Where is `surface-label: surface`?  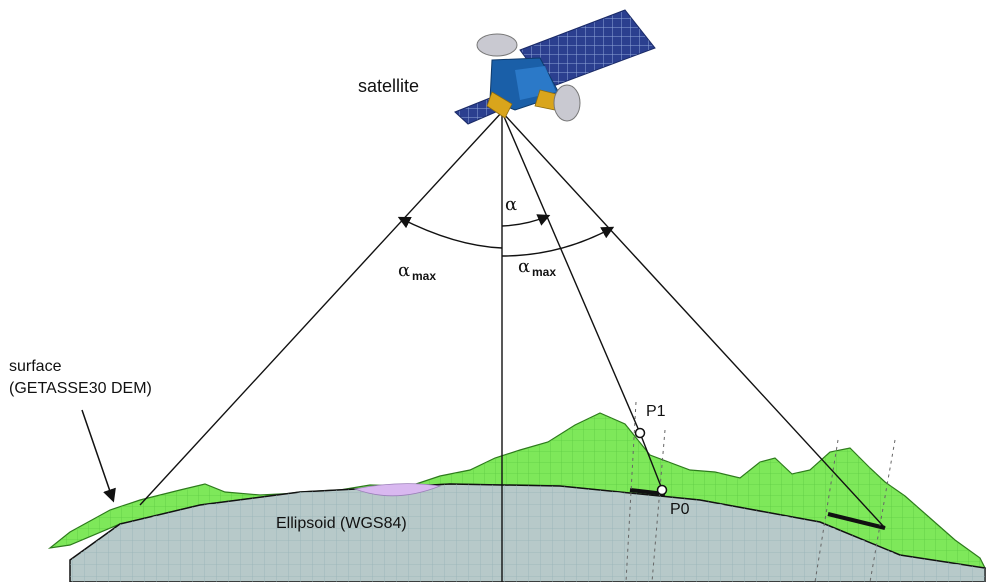
surface-label: surface is located at coordinates (35, 366).